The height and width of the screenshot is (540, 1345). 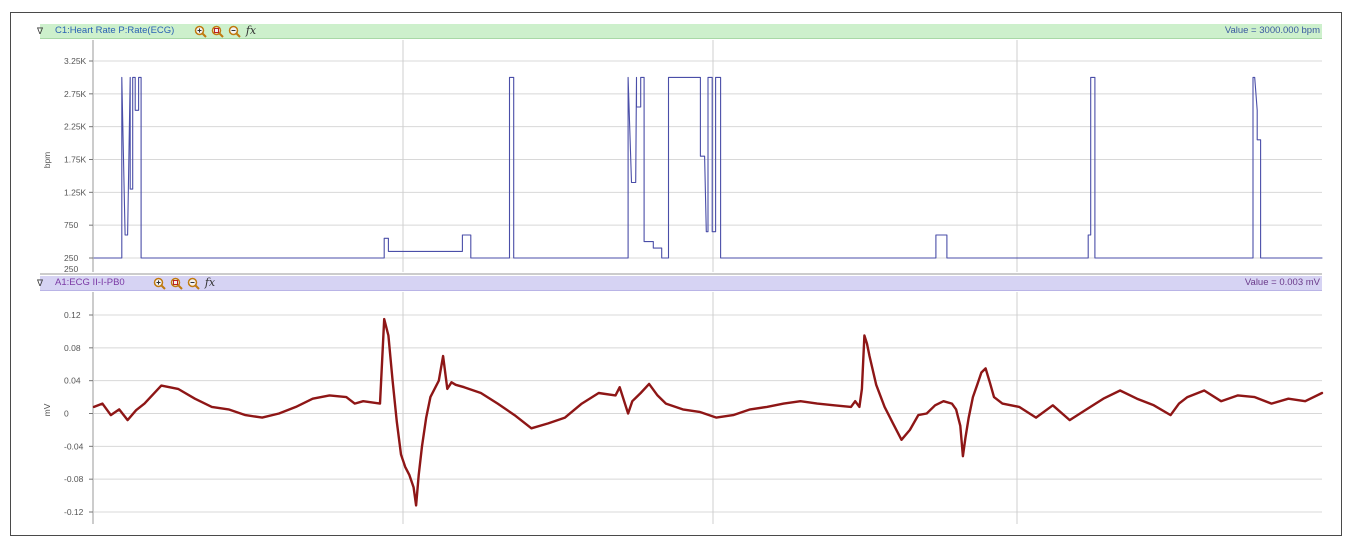 I want to click on y-tick-label: -0.04, so click(x=74, y=446).